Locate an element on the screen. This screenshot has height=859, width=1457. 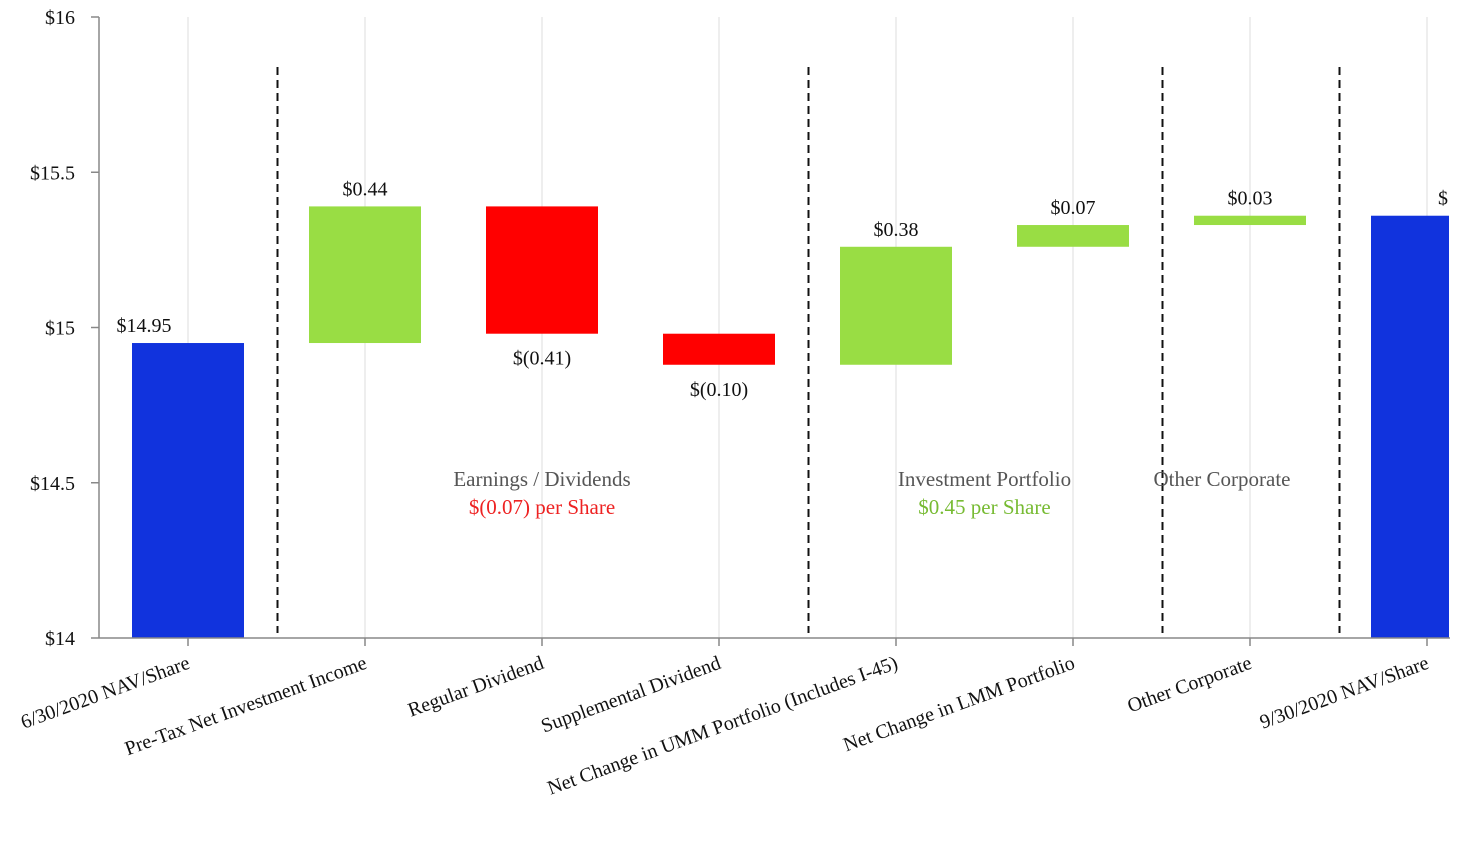
y-tick-label: $15 is located at coordinates (60, 329).